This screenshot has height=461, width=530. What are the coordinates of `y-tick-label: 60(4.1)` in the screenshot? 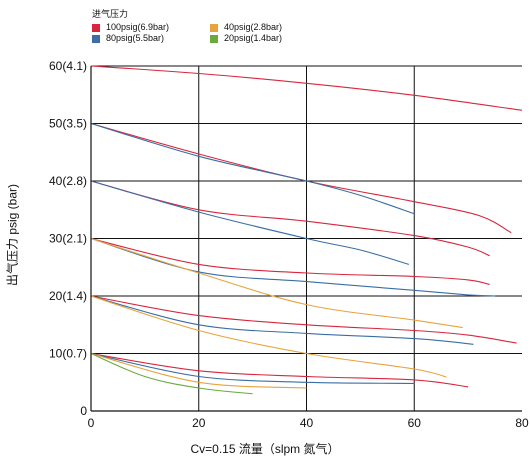 It's located at (68, 66).